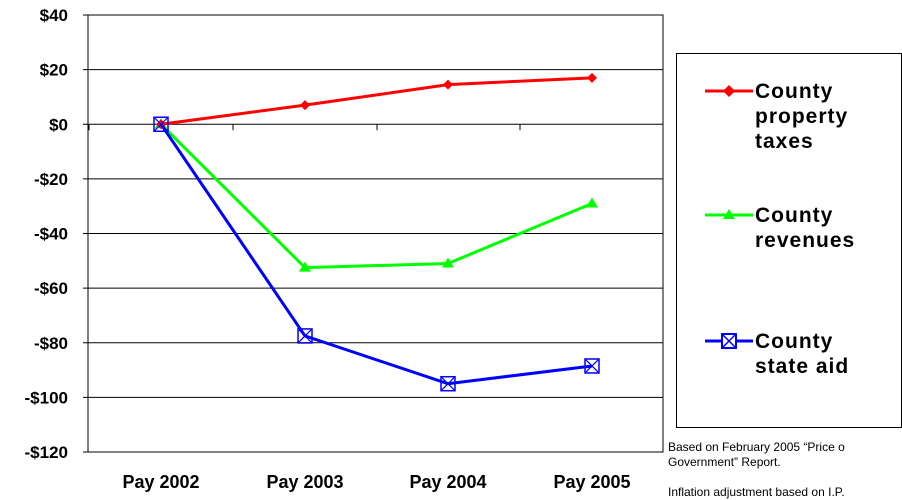 Image resolution: width=902 pixels, height=500 pixels. What do you see at coordinates (756, 492) in the screenshot?
I see `inflation-note: Inflation adjustment based on I.P.` at bounding box center [756, 492].